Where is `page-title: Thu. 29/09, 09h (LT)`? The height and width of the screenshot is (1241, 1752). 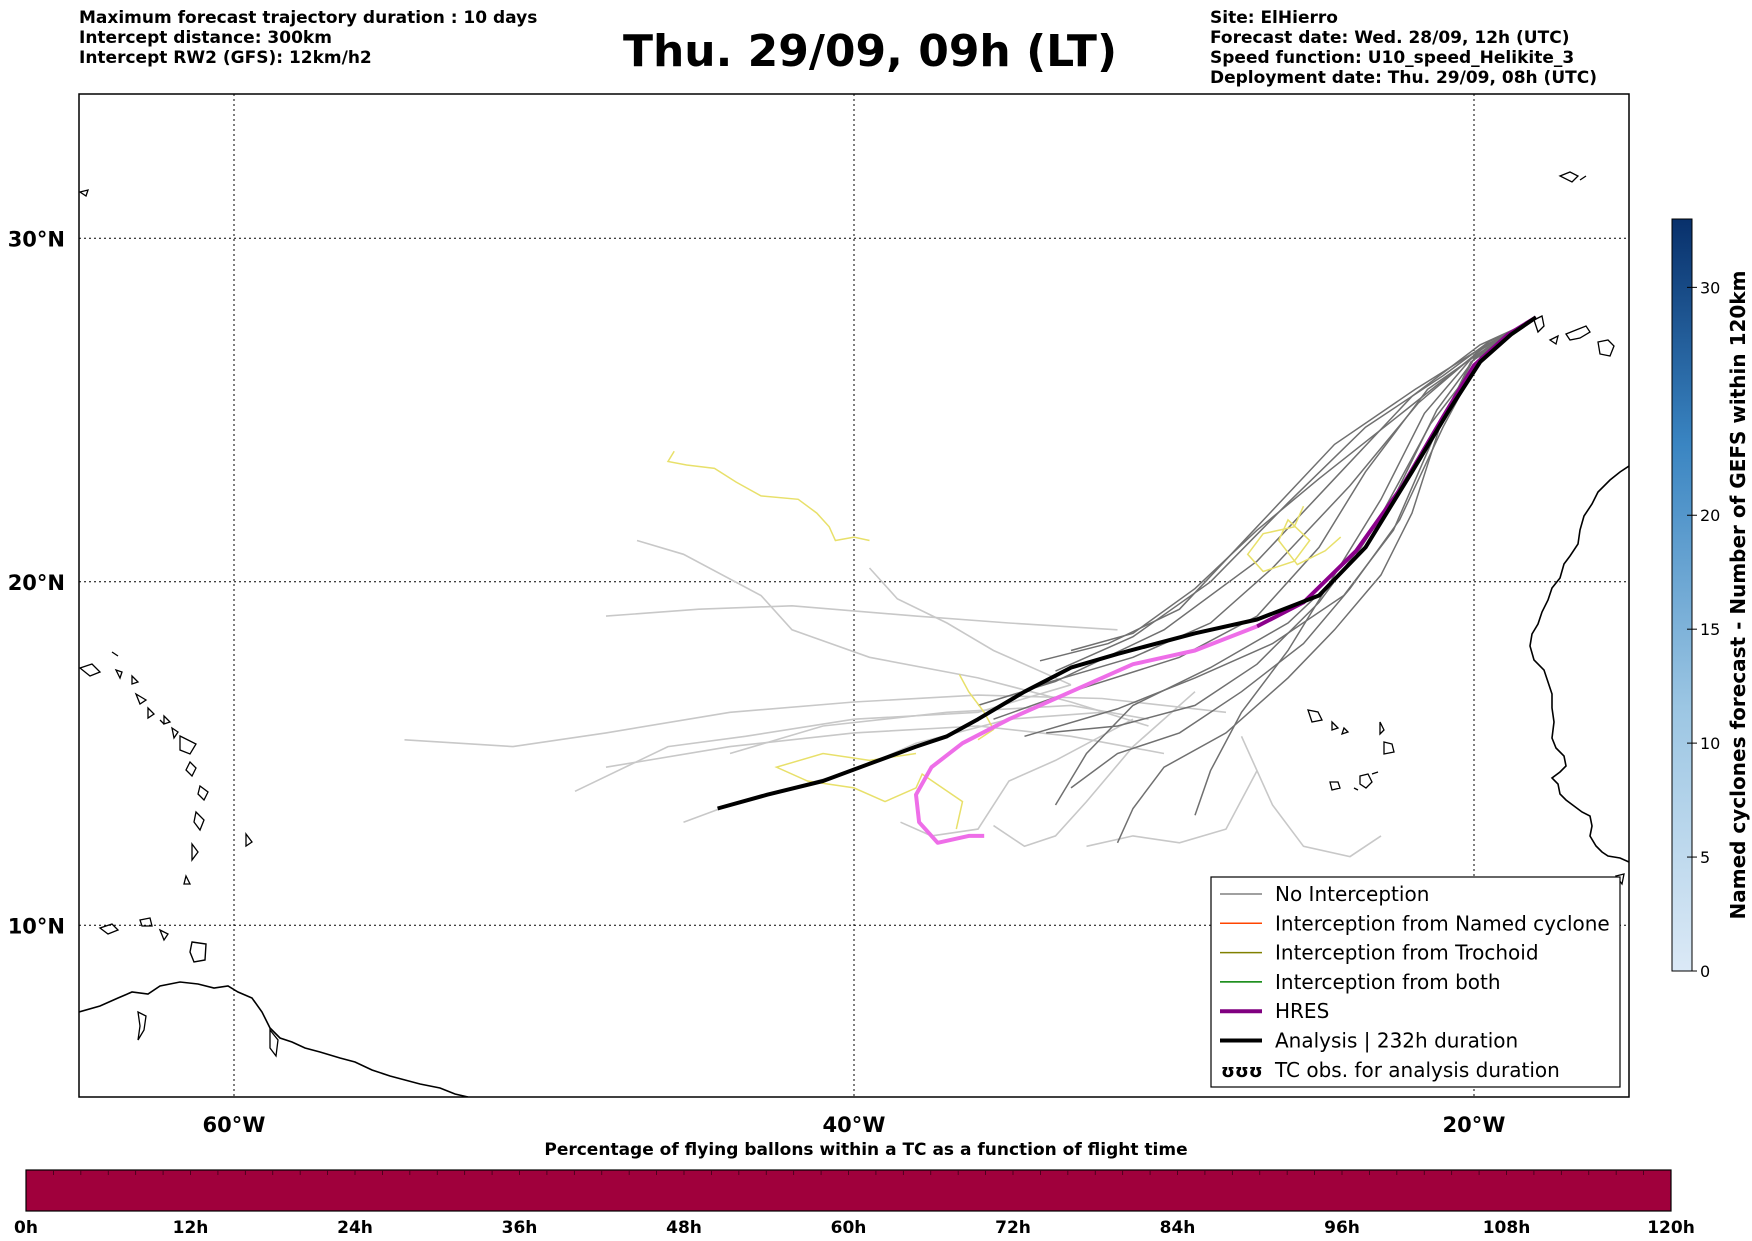 page-title: Thu. 29/09, 09h (LT) is located at coordinates (870, 51).